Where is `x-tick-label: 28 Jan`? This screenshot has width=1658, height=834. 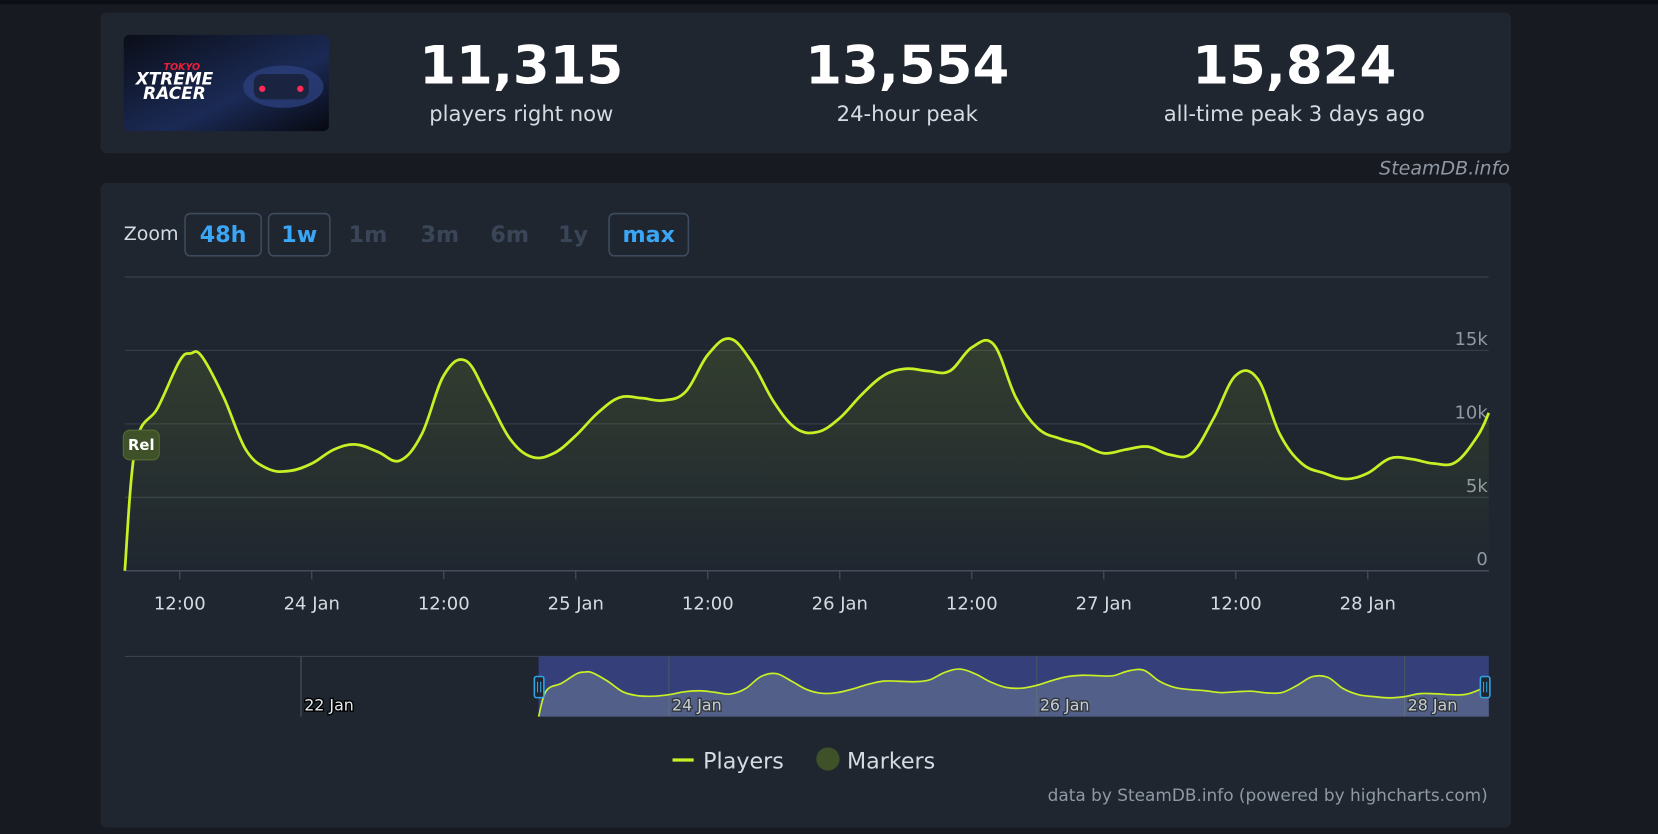
x-tick-label: 28 Jan is located at coordinates (1368, 604).